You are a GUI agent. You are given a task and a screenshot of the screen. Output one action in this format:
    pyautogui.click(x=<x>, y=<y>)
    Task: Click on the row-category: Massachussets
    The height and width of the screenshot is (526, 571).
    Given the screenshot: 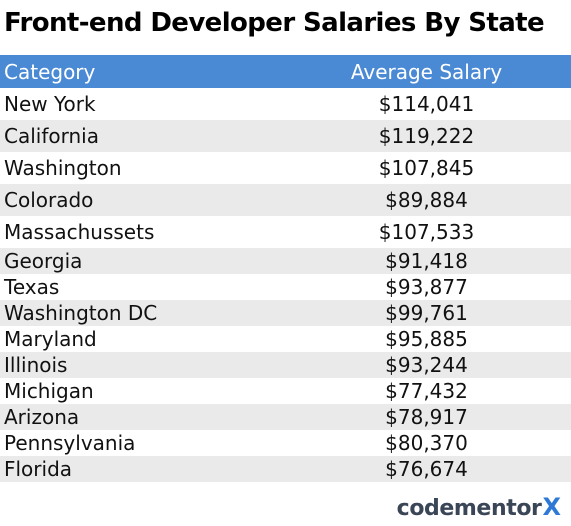 What is the action you would take?
    pyautogui.click(x=79, y=232)
    